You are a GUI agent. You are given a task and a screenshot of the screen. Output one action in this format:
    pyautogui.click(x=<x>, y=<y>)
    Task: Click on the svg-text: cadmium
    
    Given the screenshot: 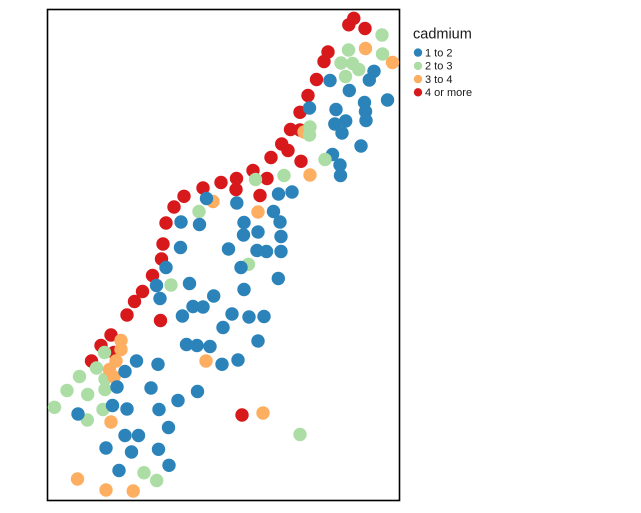 What is the action you would take?
    pyautogui.click(x=442, y=35)
    